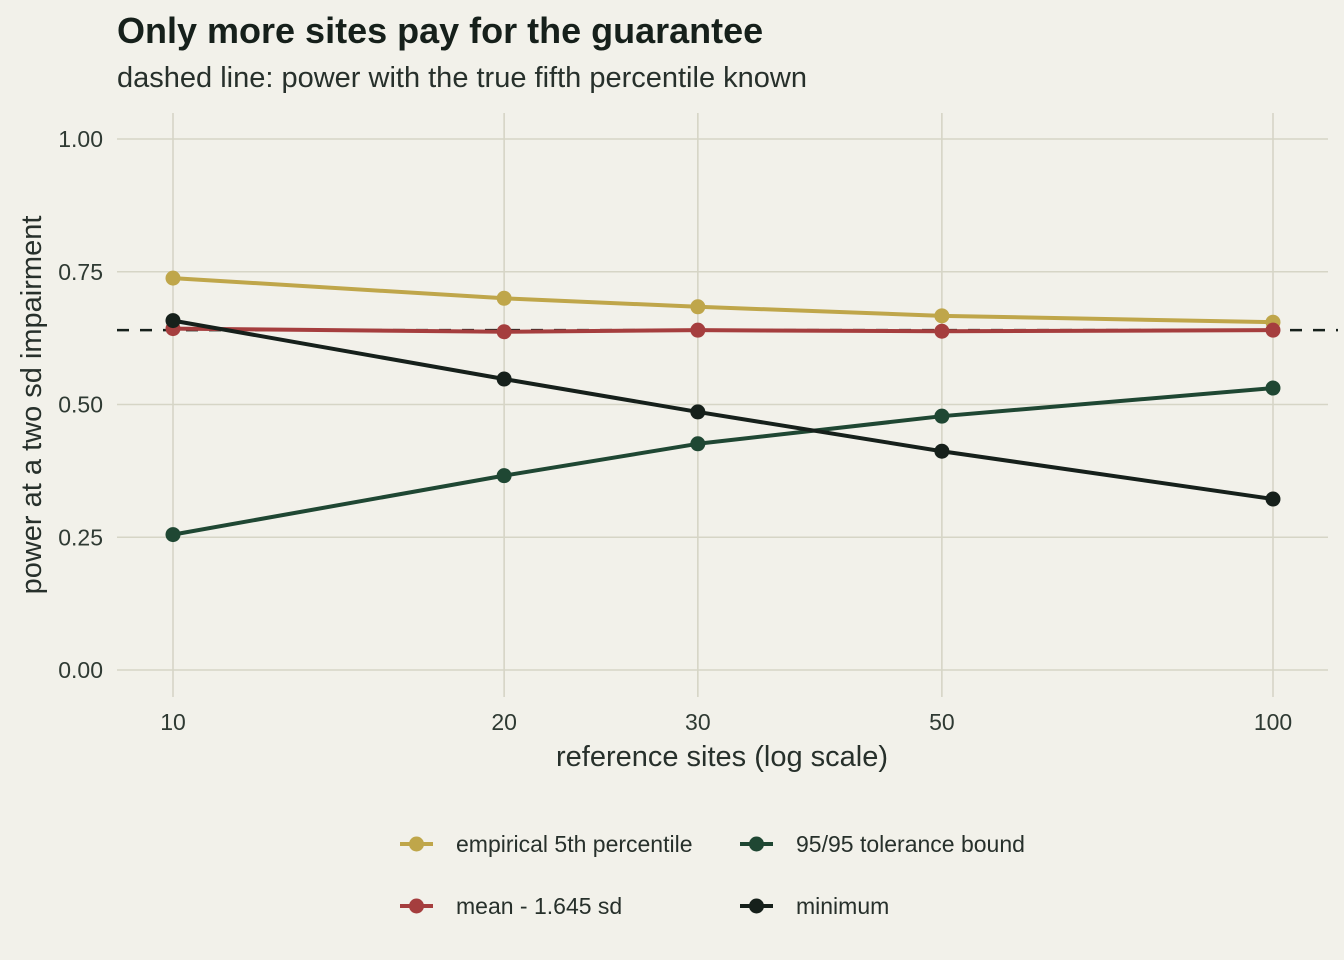  I want to click on legend-label: empirical 5th percentile, so click(574, 844).